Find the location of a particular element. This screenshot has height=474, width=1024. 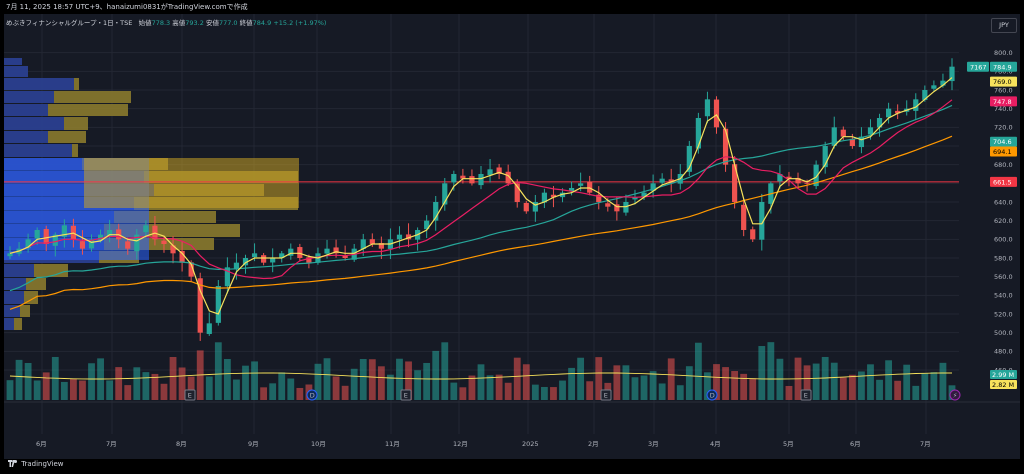

event-marker-split is located at coordinates (955, 395).